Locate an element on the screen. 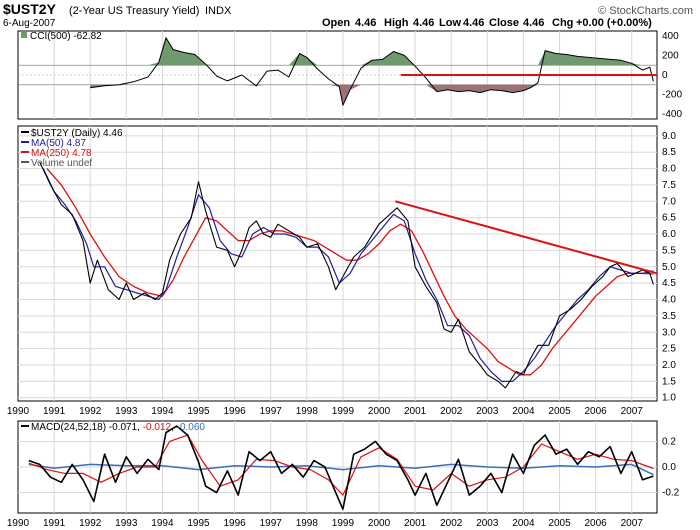 The height and width of the screenshot is (530, 700). cci-legend-swatch is located at coordinates (24, 35).